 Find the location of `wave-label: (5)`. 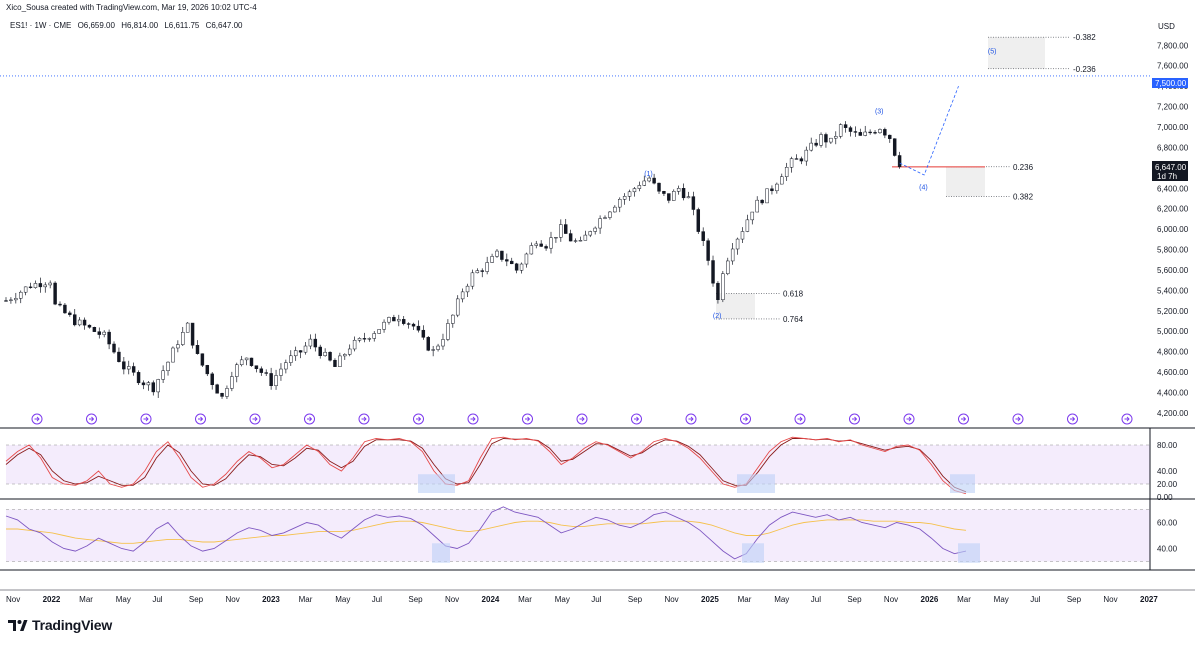

wave-label: (5) is located at coordinates (992, 51).